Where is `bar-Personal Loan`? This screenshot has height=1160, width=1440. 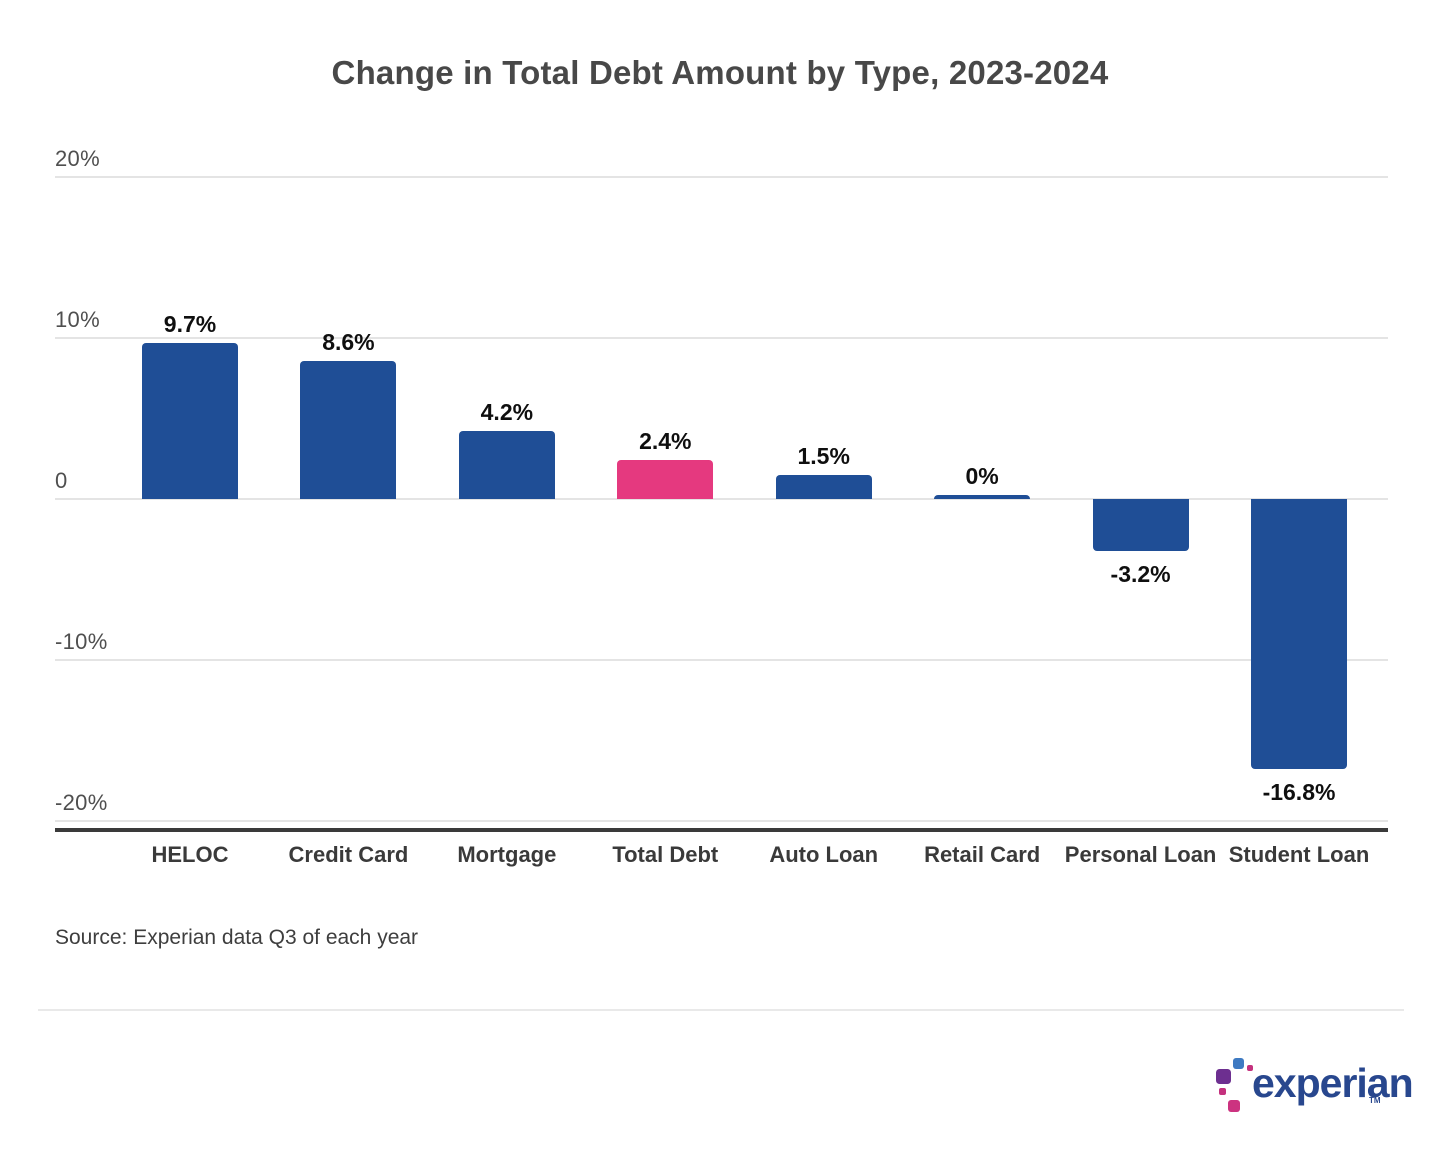
bar-Personal Loan is located at coordinates (1140, 525).